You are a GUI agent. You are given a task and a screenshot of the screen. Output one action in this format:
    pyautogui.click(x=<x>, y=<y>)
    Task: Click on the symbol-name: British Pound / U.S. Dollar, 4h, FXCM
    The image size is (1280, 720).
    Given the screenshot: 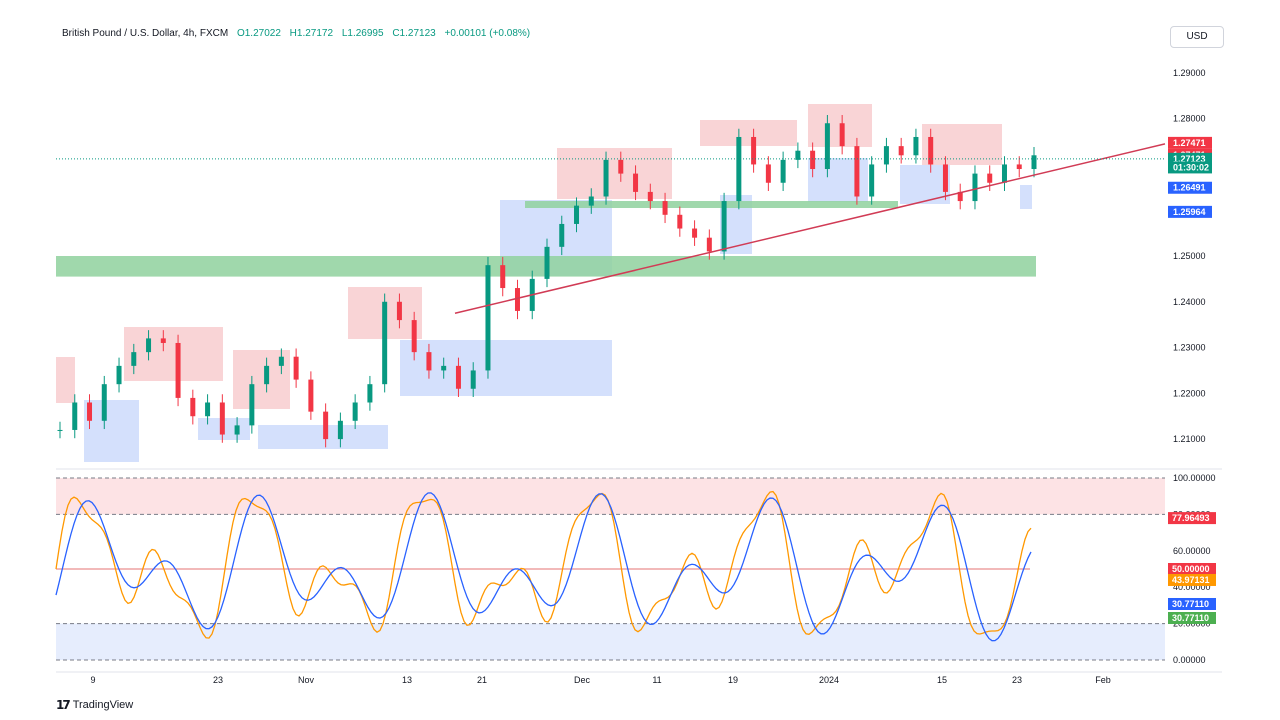 What is the action you would take?
    pyautogui.click(x=145, y=33)
    